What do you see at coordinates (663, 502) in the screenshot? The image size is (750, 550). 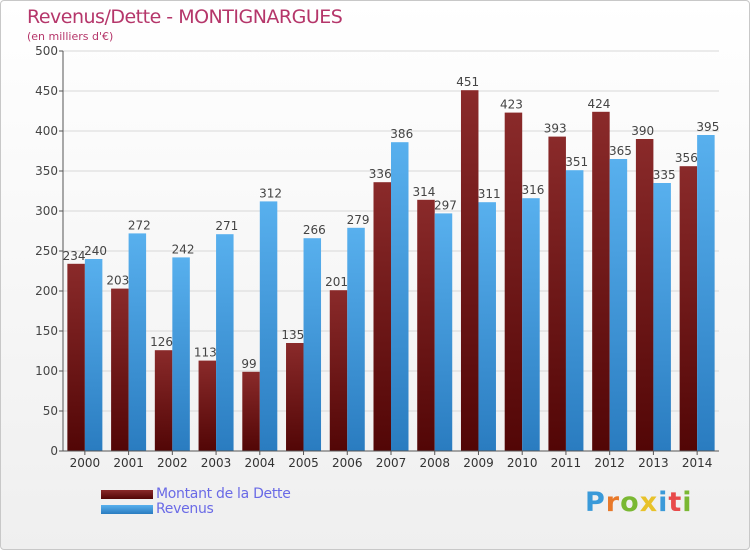 I see `logo-letter: i` at bounding box center [663, 502].